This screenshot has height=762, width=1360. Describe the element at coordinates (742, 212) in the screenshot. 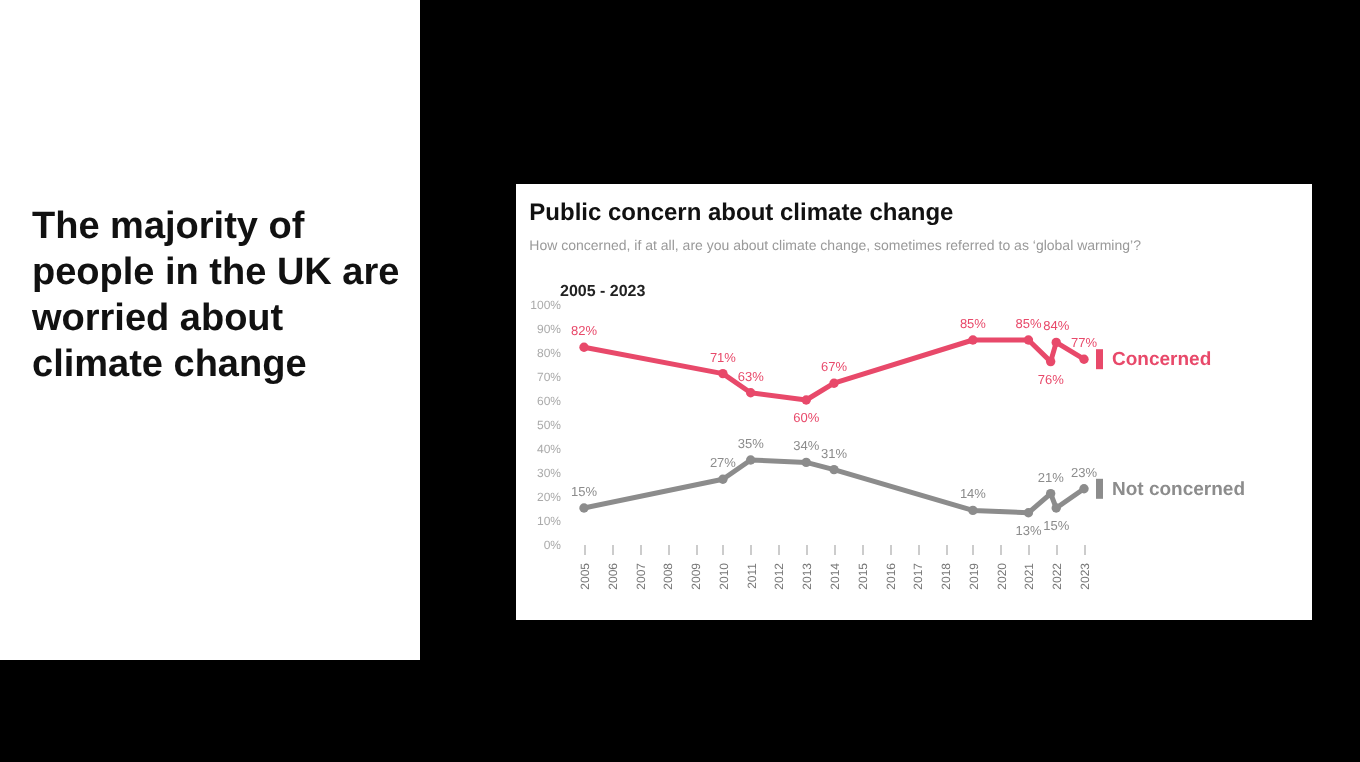

I see `chart-title: Public concern about climate change` at that location.